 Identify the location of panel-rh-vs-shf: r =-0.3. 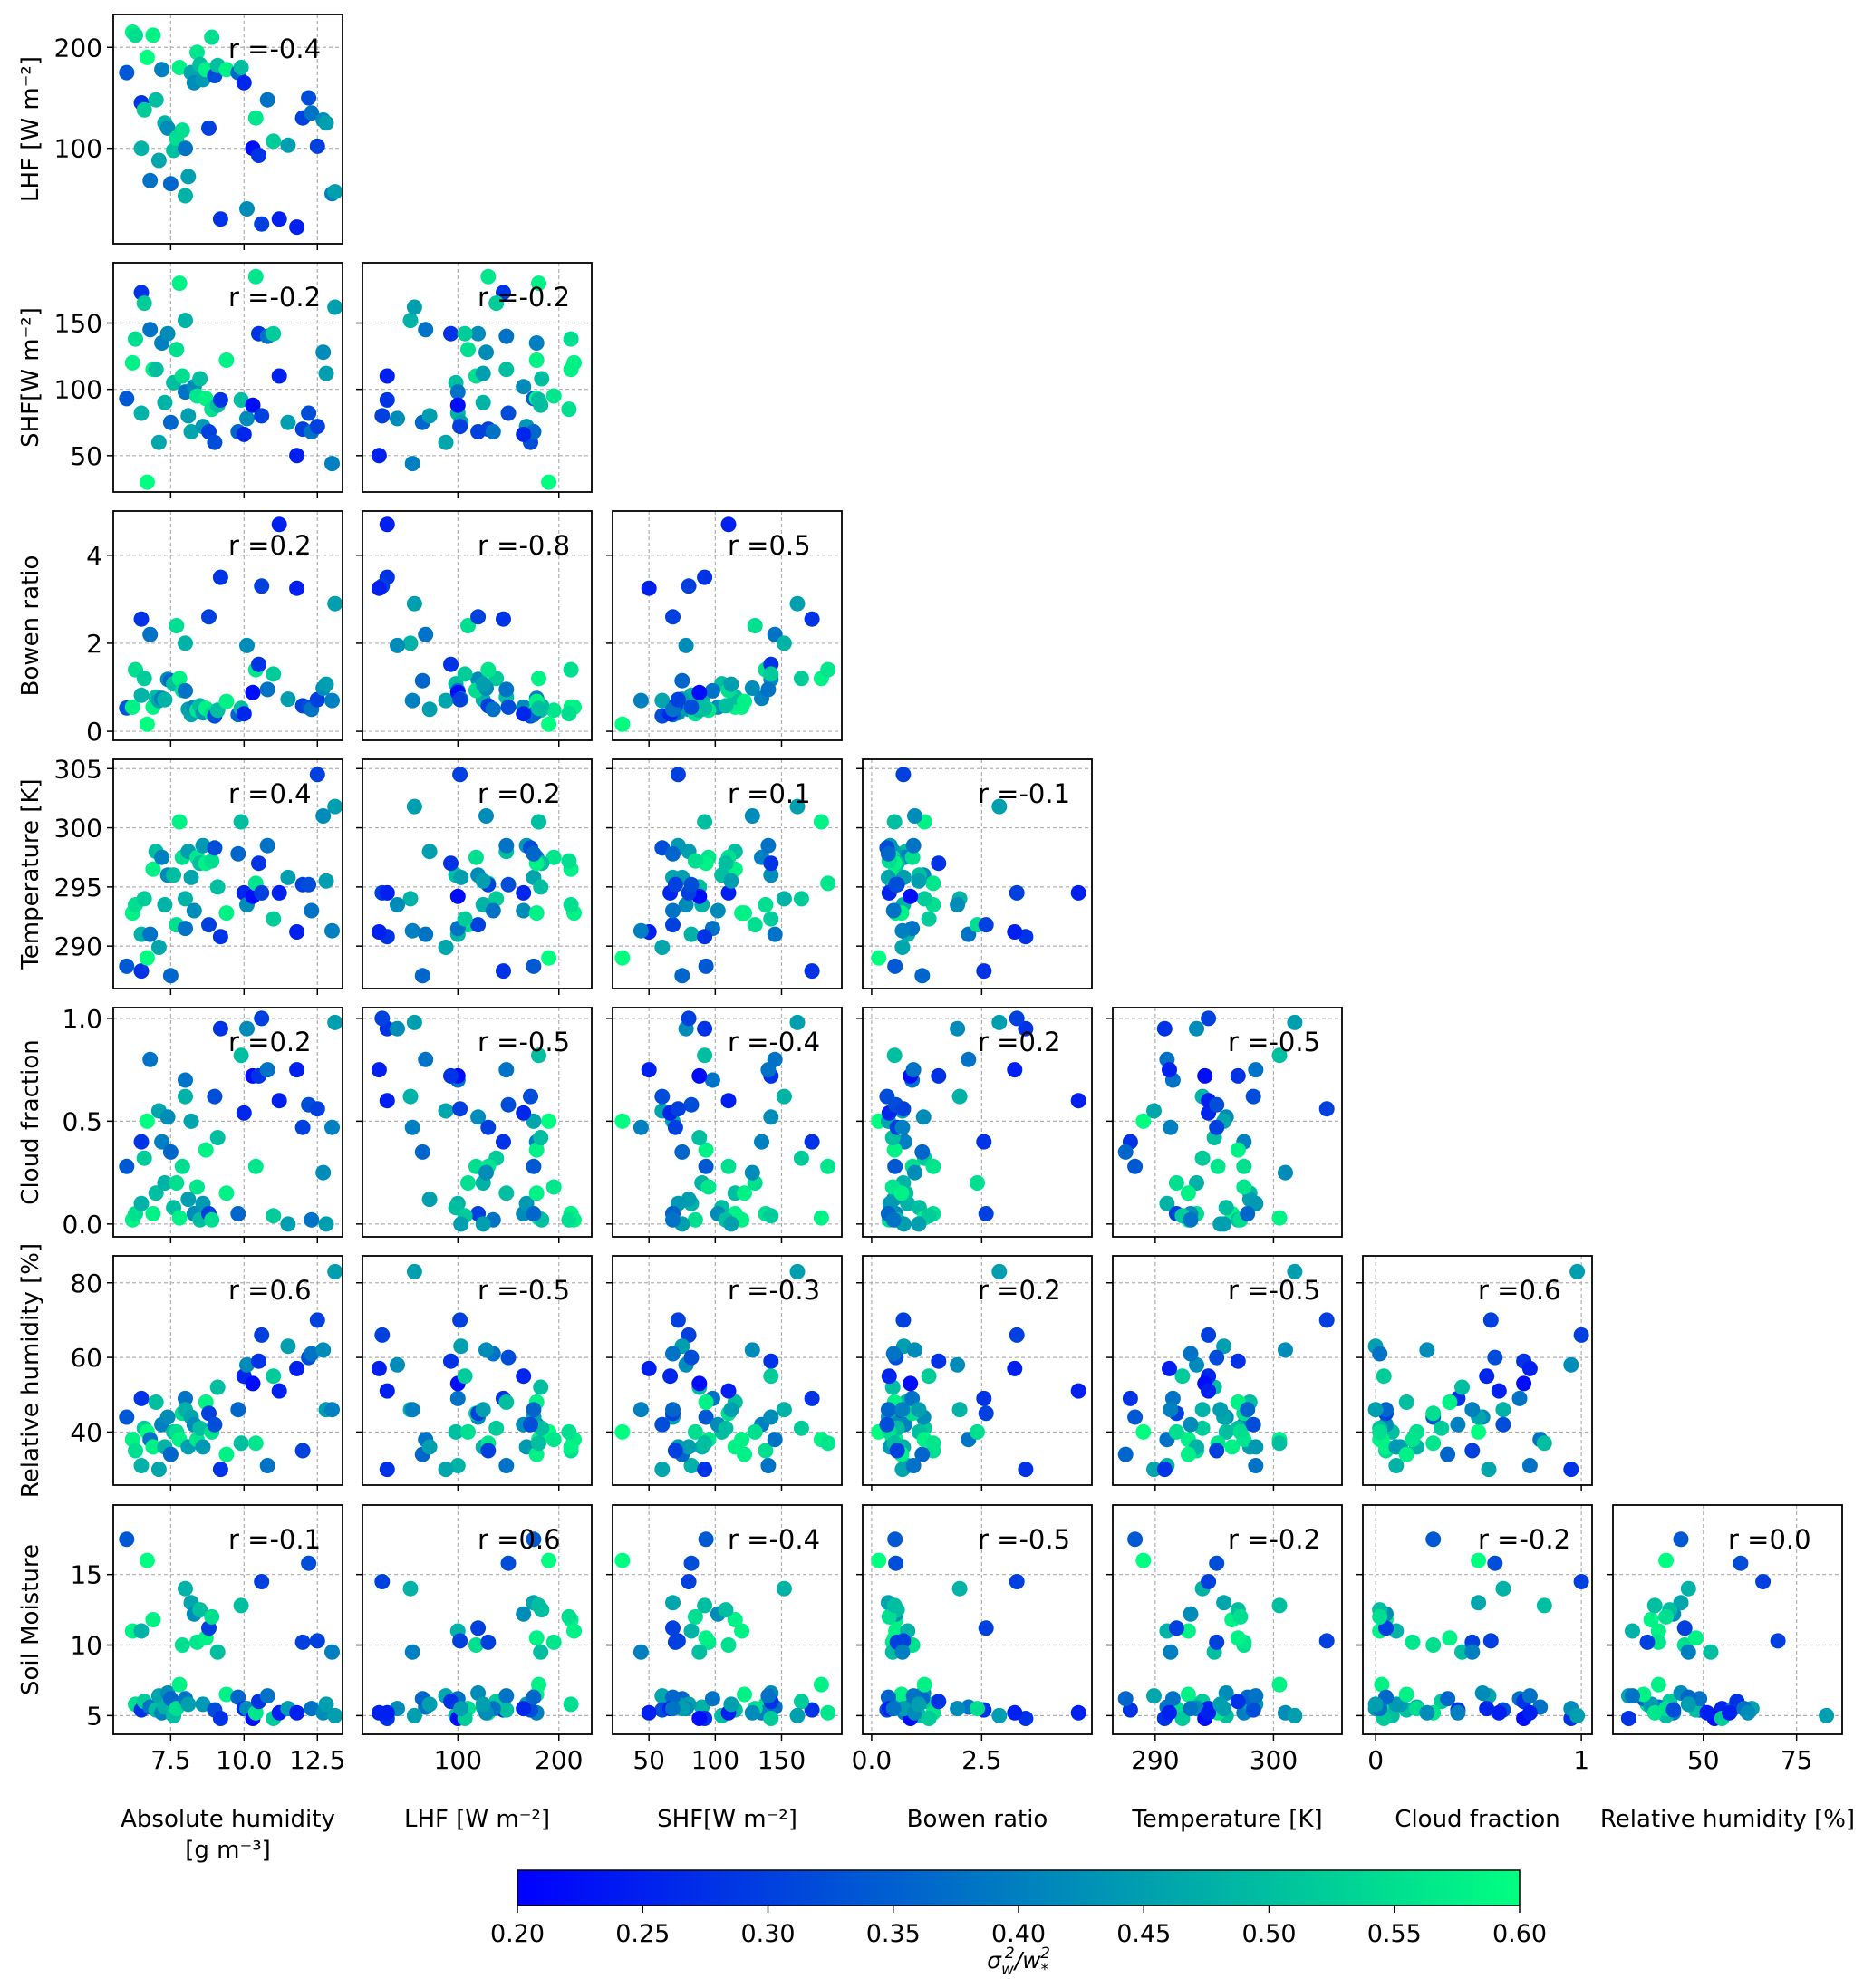
(724, 1373).